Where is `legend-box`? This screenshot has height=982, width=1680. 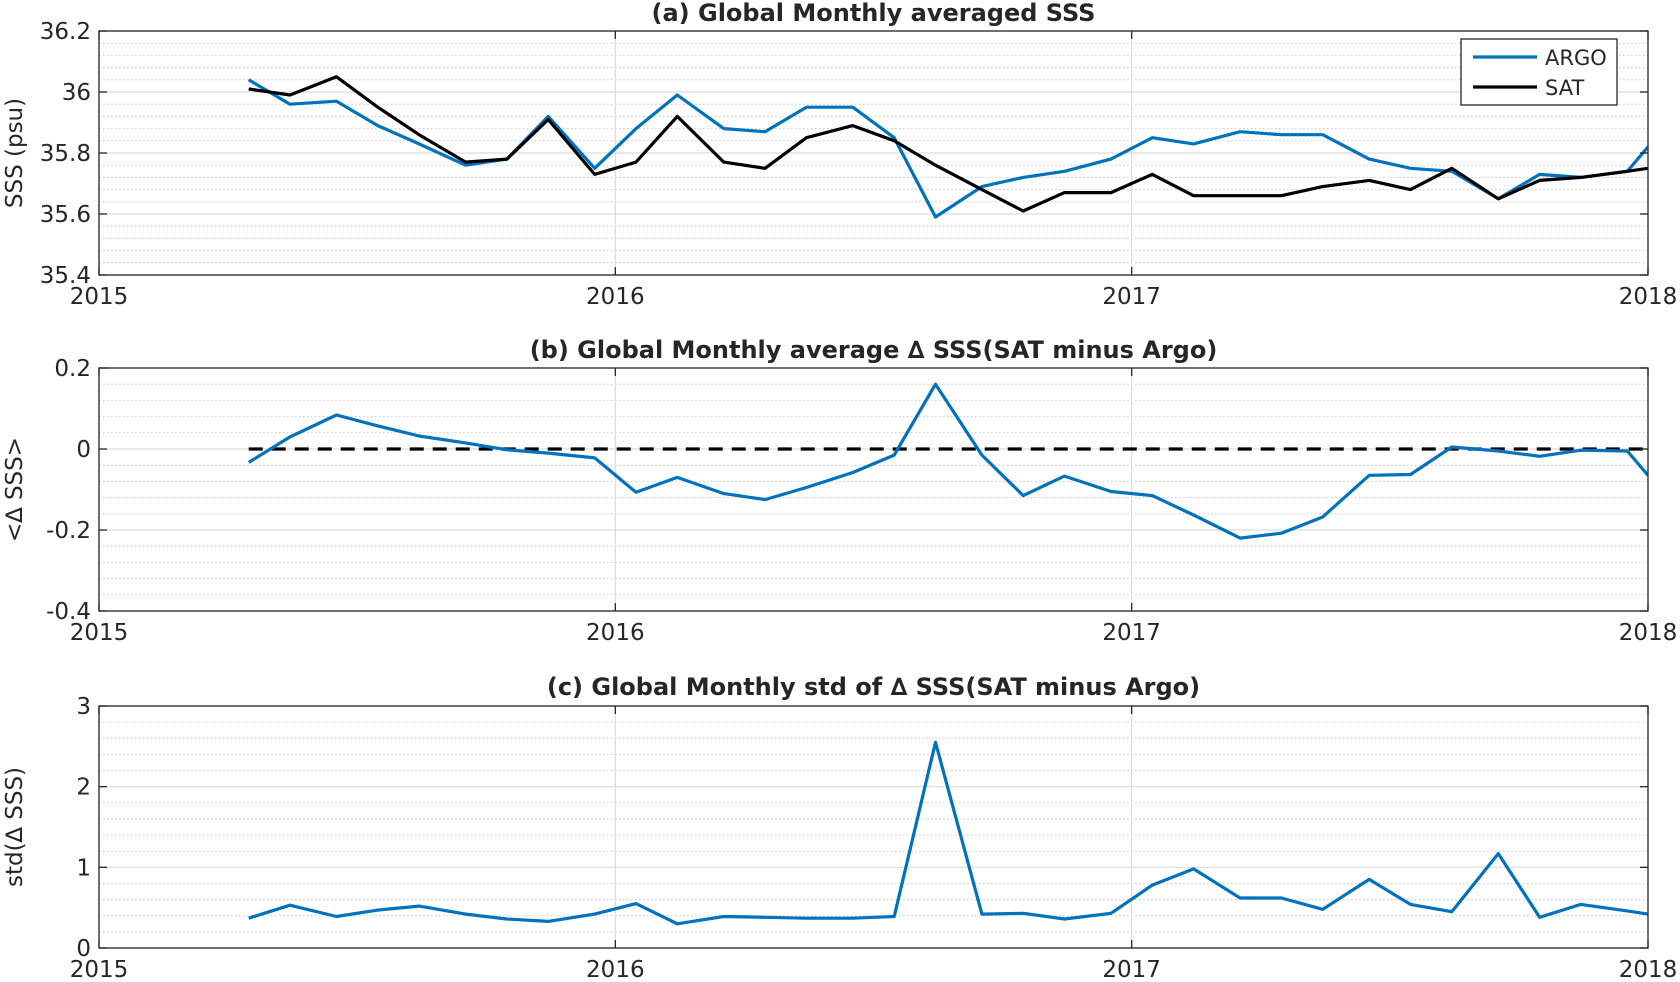 legend-box is located at coordinates (1539, 72).